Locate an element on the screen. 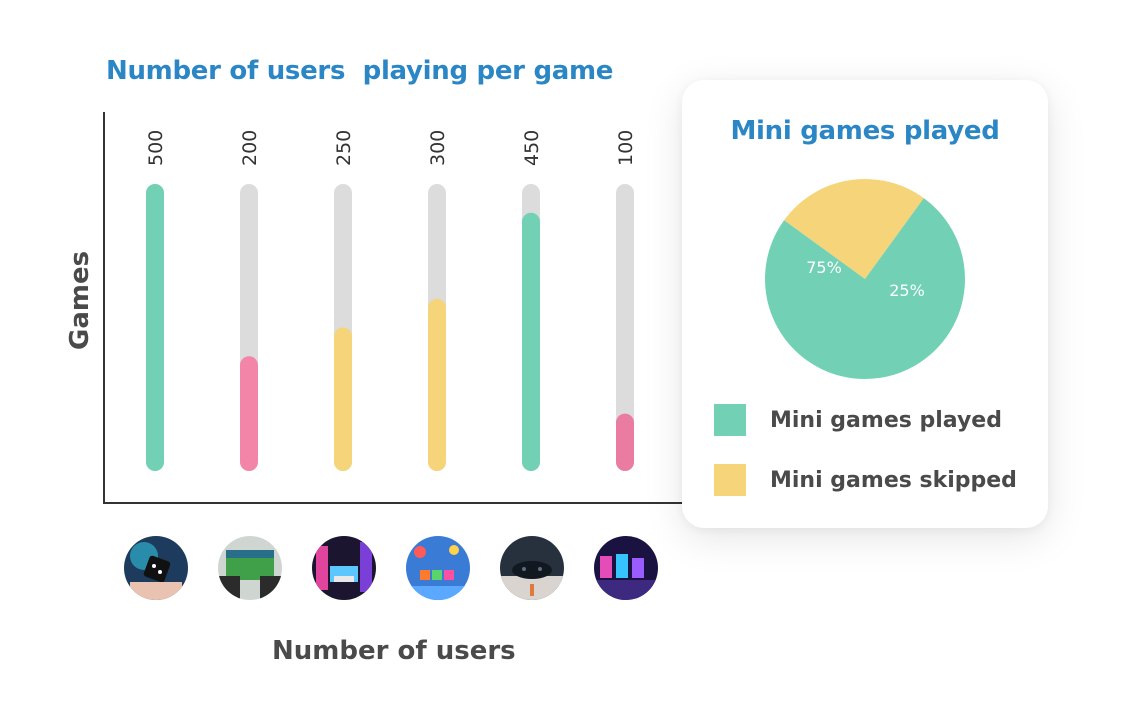 Image resolution: width=1128 pixels, height=722 pixels. gamepad-icon is located at coordinates (532, 568).